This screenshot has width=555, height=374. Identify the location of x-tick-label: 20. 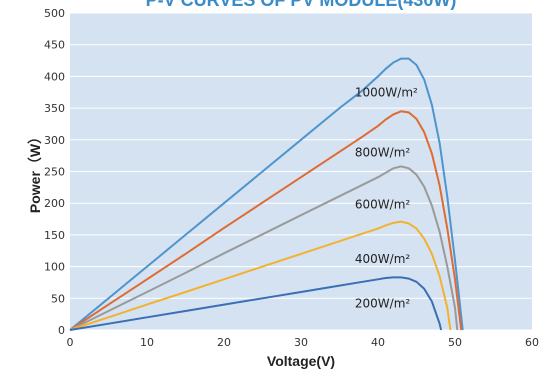
(224, 342).